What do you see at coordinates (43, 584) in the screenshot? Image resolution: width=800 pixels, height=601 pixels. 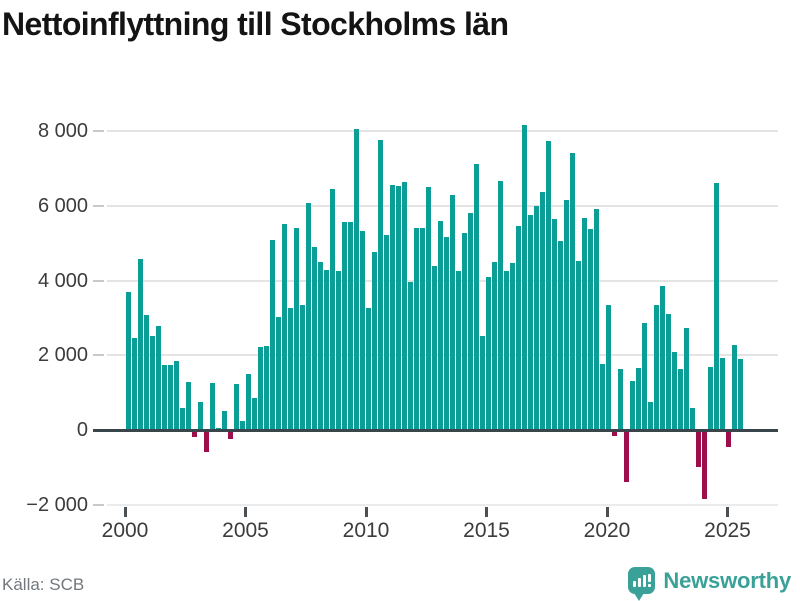 I see `source-note: Källa: SCB` at bounding box center [43, 584].